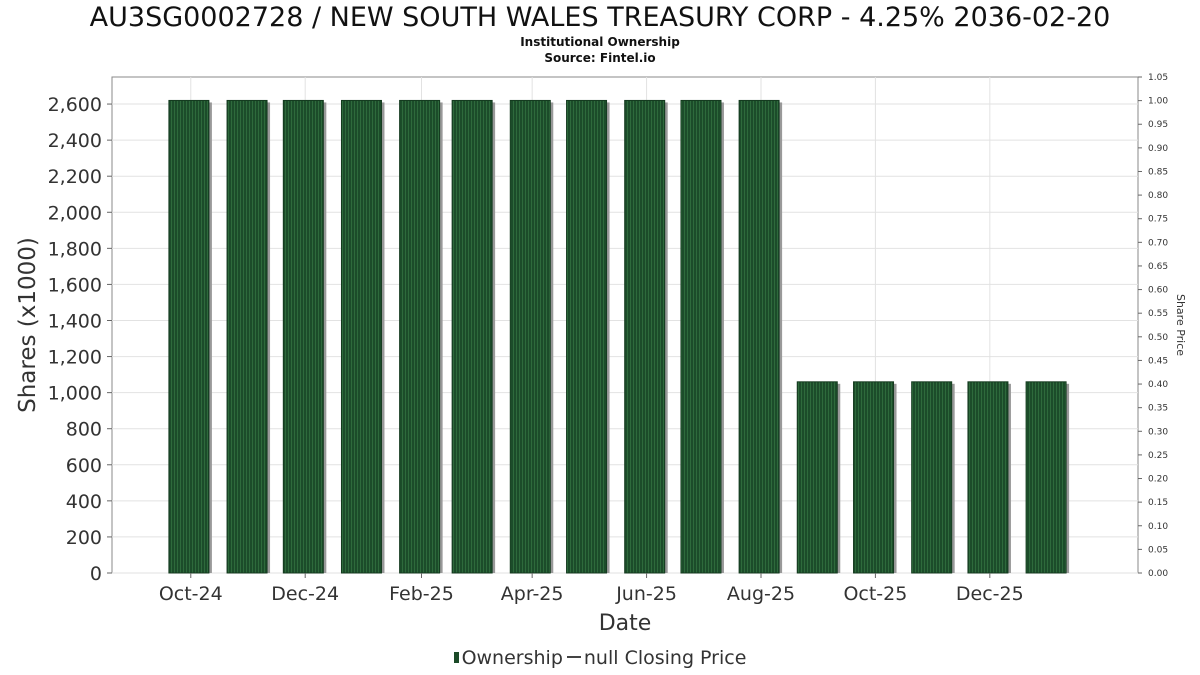 Image resolution: width=1200 pixels, height=675 pixels. Describe the element at coordinates (1158, 503) in the screenshot. I see `y2-tick-label: 0.15` at that location.